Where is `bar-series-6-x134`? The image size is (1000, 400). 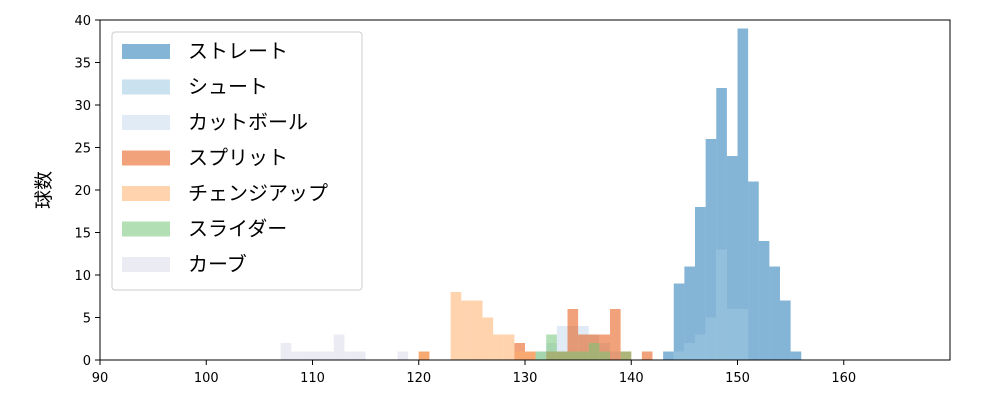 bar-series-6-x134 is located at coordinates (573, 355).